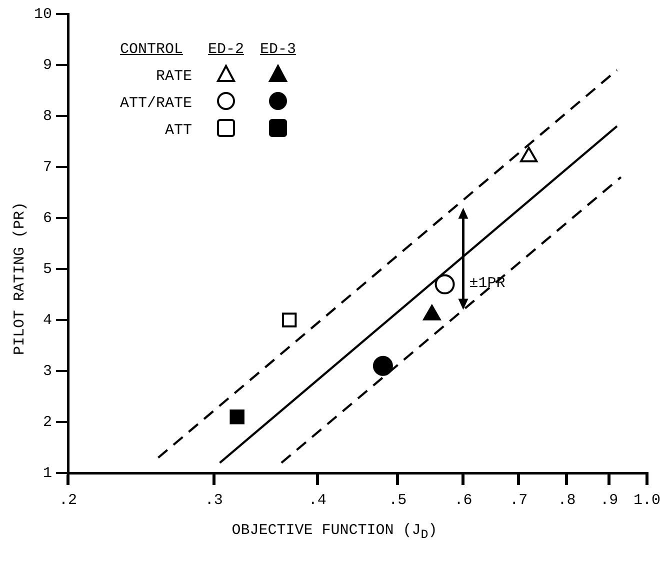 The width and height of the screenshot is (669, 563). Describe the element at coordinates (47, 65) in the screenshot. I see `y-tick-label: 9` at that location.